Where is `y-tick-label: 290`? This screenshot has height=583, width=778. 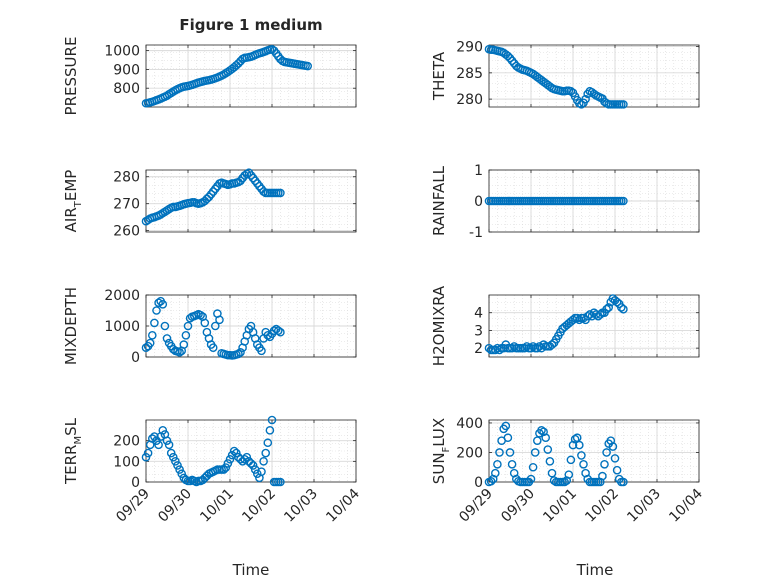 y-tick-label: 290 is located at coordinates (469, 48).